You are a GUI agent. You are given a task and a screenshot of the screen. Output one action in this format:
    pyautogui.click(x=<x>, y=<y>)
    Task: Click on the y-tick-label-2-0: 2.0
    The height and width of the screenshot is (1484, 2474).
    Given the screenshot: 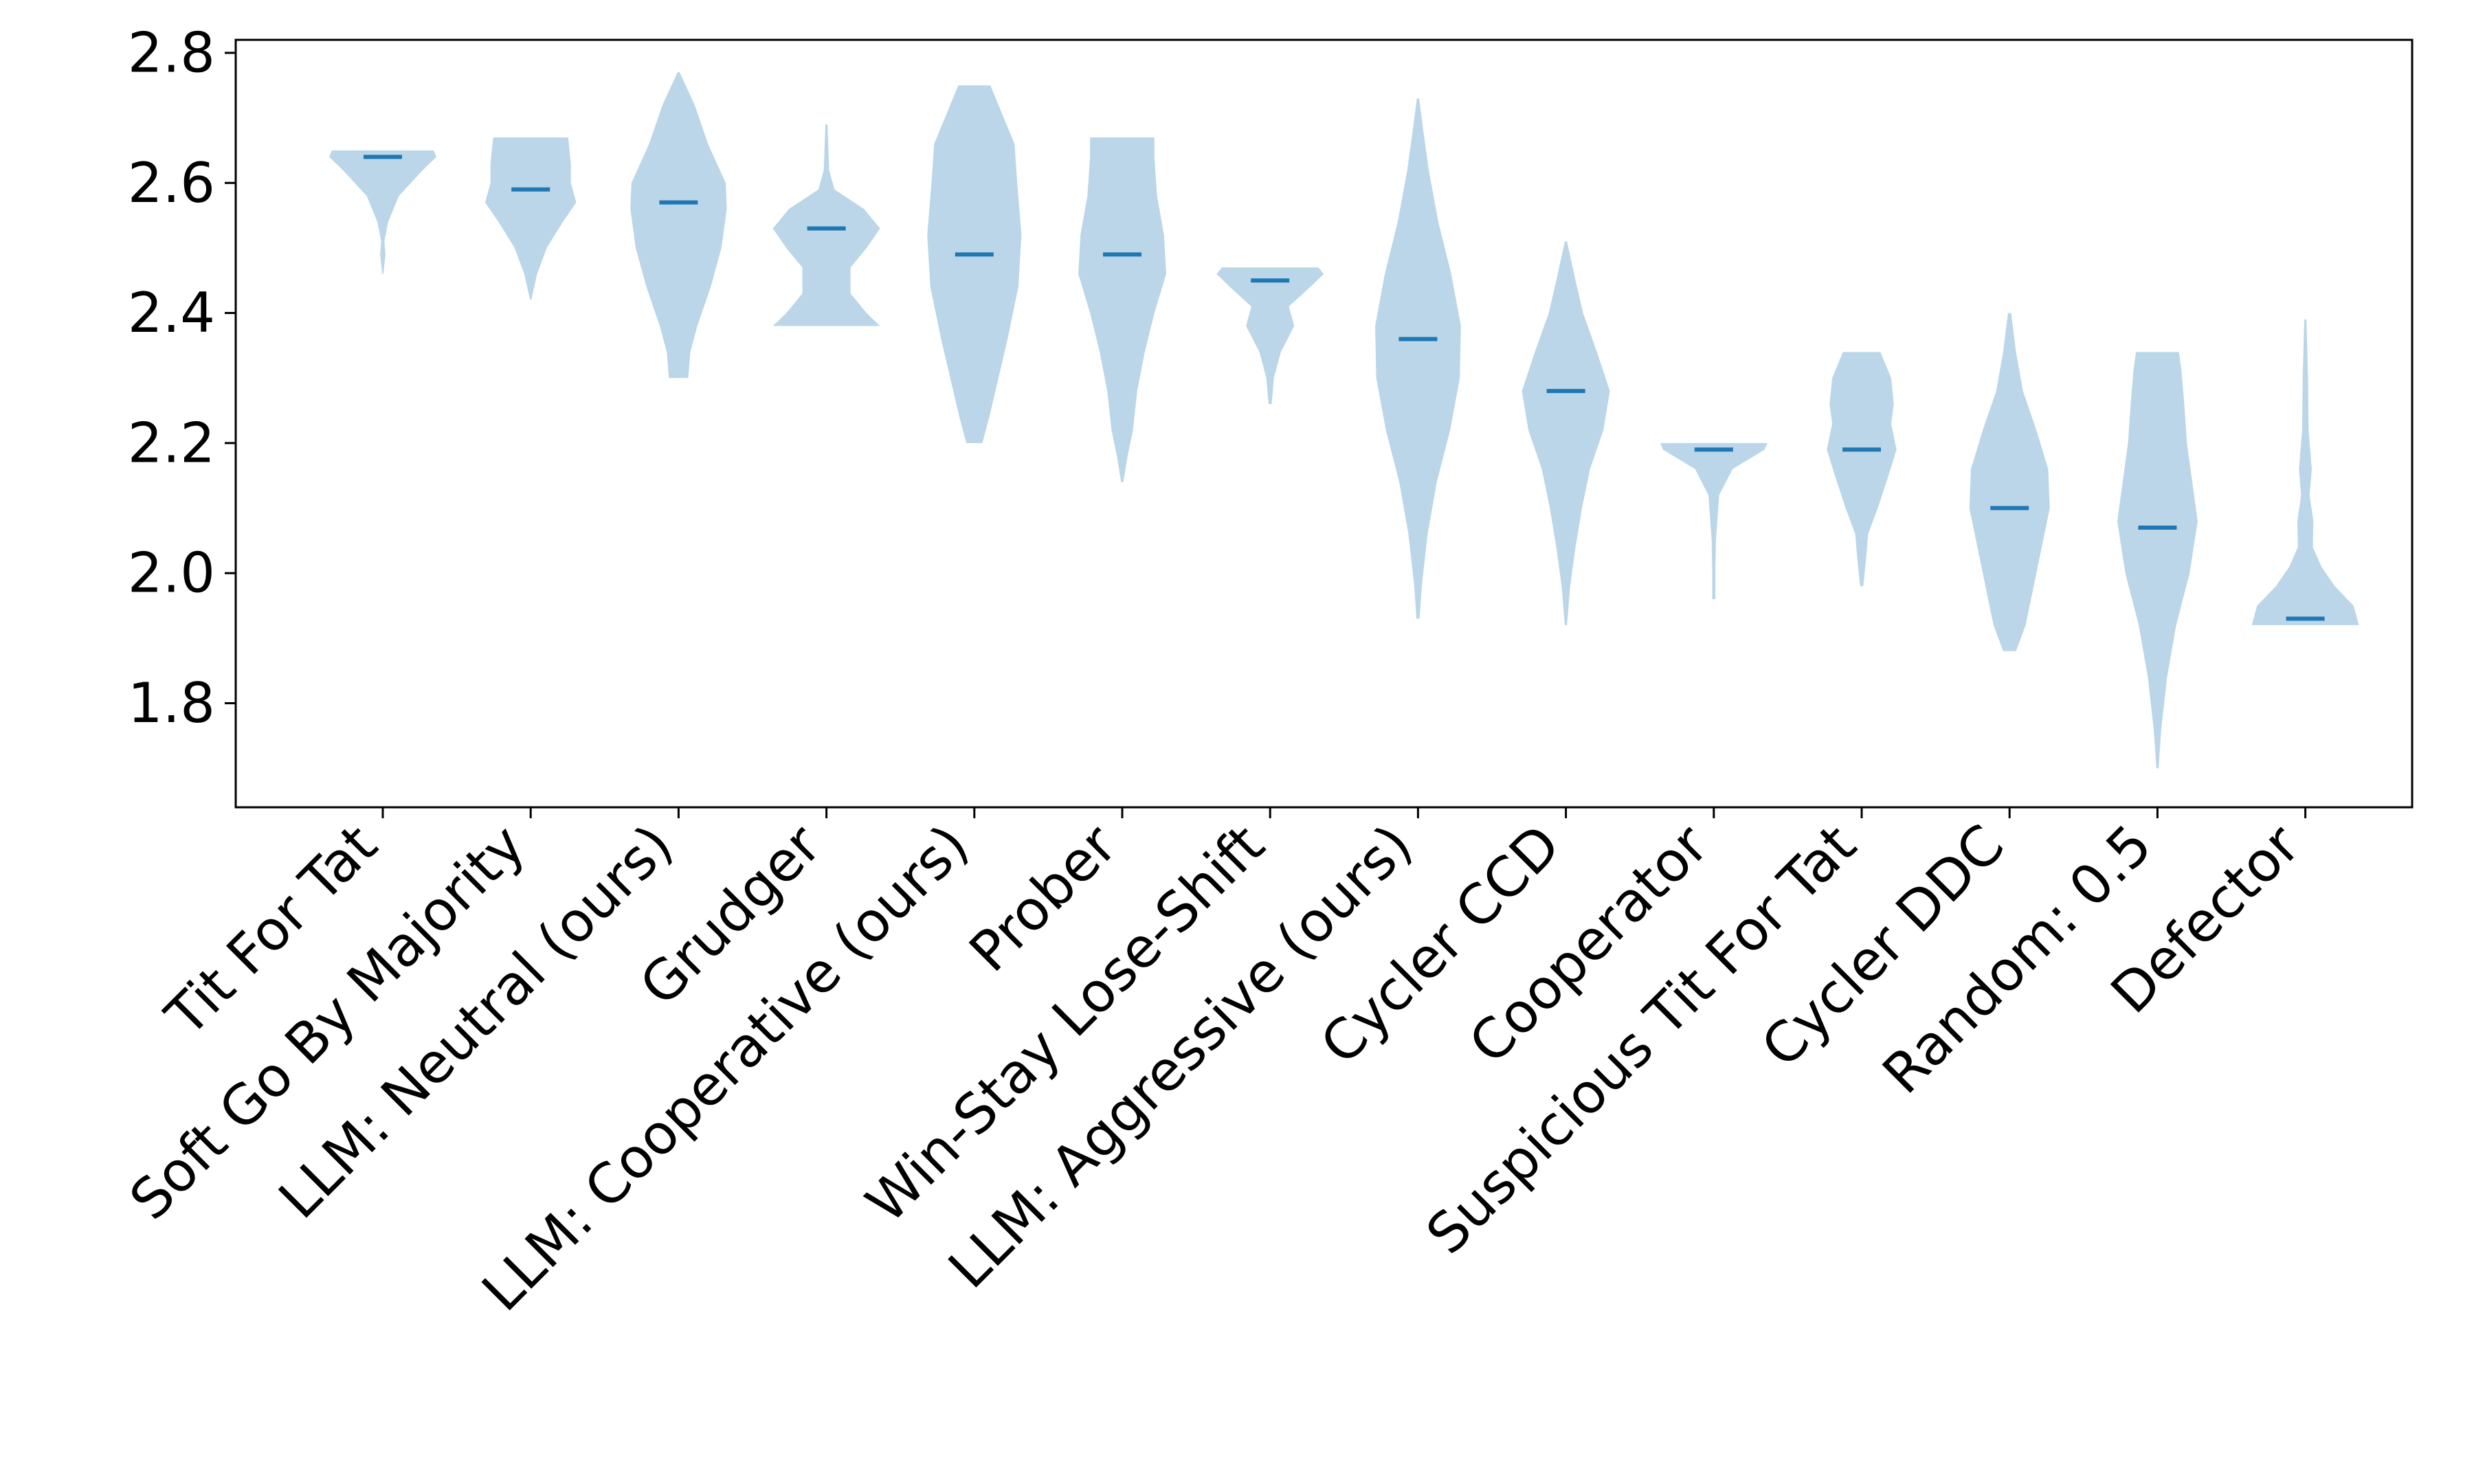 What is the action you would take?
    pyautogui.click(x=171, y=573)
    